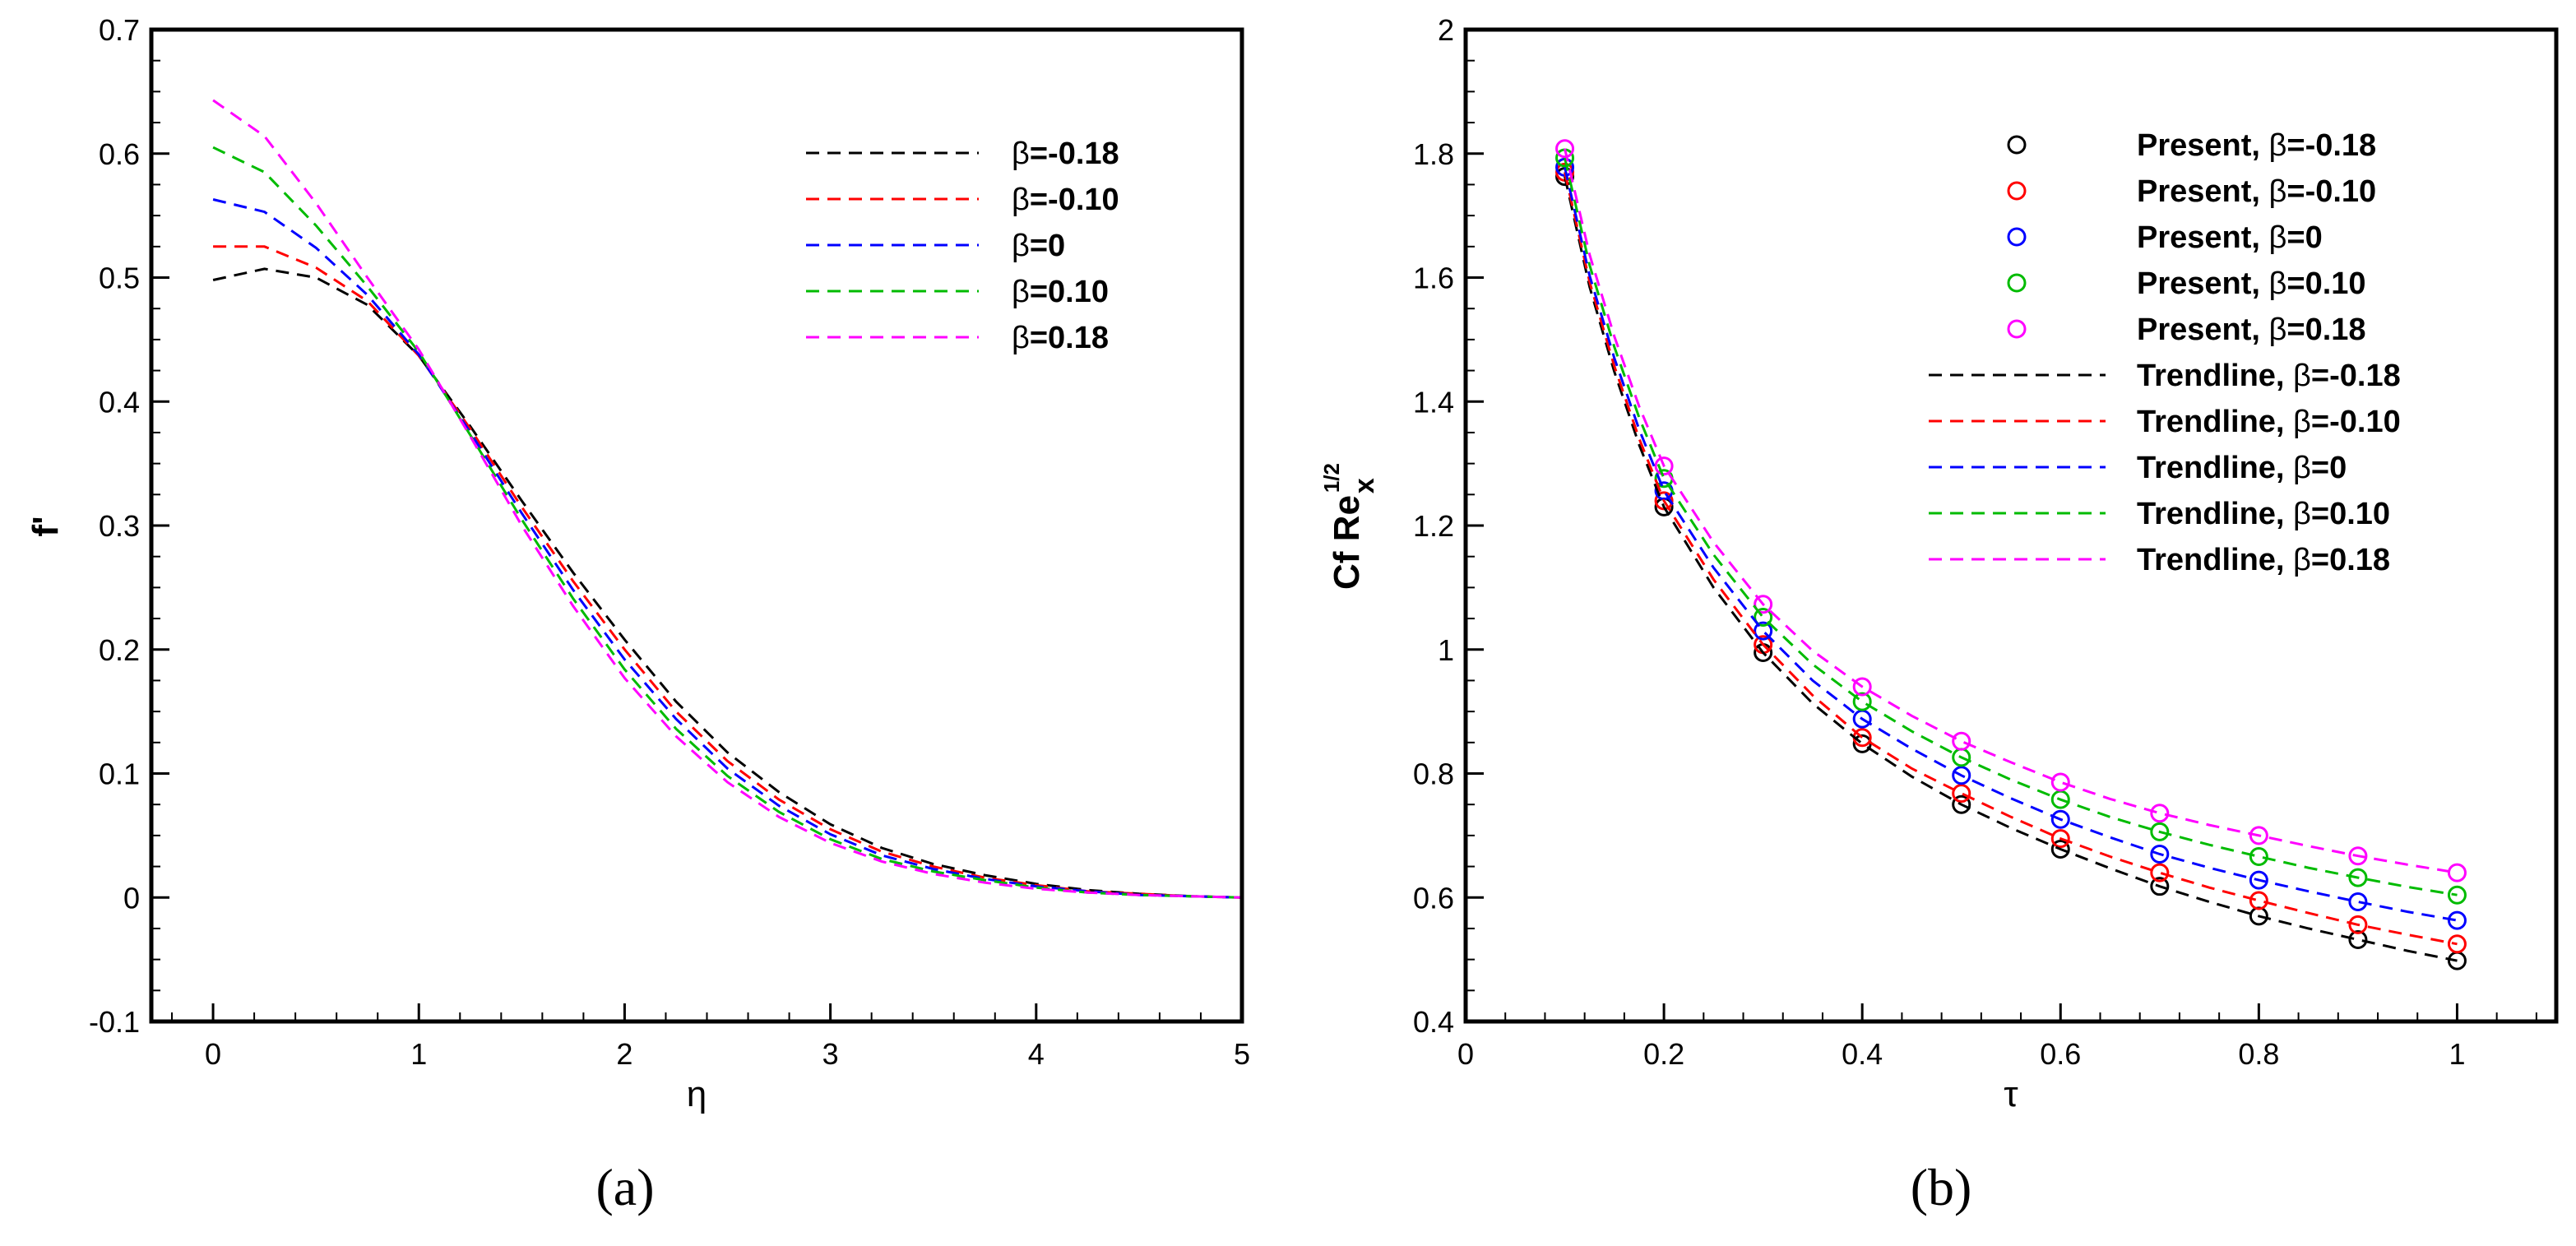  I want to click on y-tick-label: 1.8, so click(1434, 154).